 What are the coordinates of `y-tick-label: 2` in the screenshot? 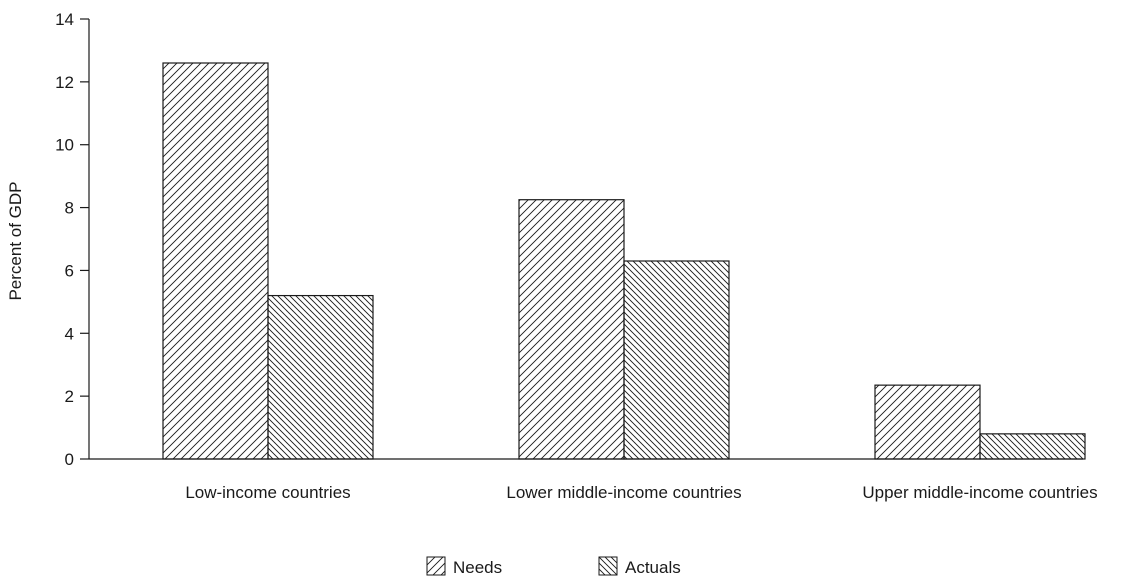 It's located at (69, 396).